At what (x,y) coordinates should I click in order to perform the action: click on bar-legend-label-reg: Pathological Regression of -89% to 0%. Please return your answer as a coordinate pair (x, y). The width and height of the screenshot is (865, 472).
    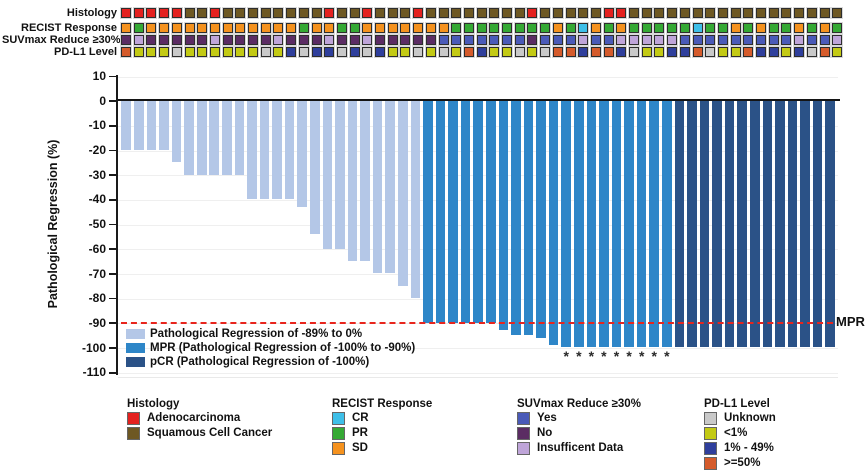
    Looking at the image, I should click on (256, 334).